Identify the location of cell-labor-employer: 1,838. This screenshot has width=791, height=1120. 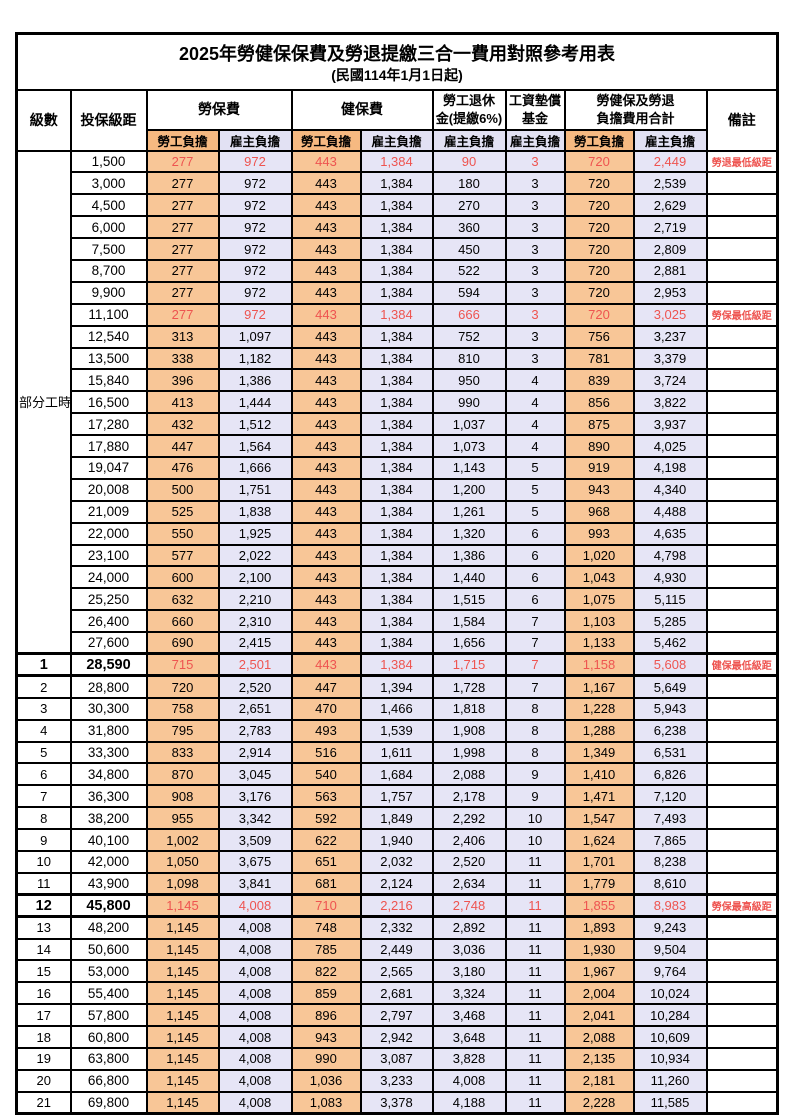
(255, 511).